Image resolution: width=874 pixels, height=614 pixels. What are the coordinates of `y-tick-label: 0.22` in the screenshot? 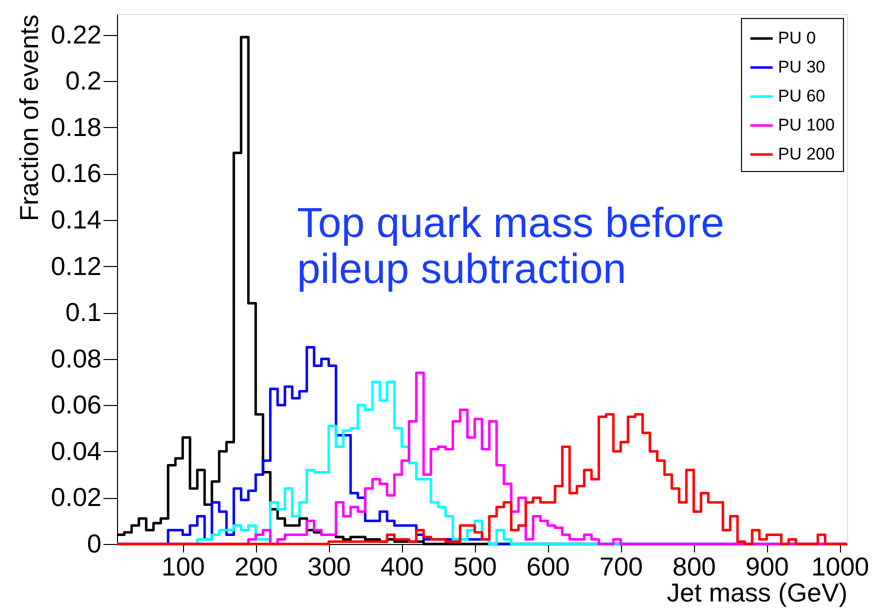 It's located at (76, 34).